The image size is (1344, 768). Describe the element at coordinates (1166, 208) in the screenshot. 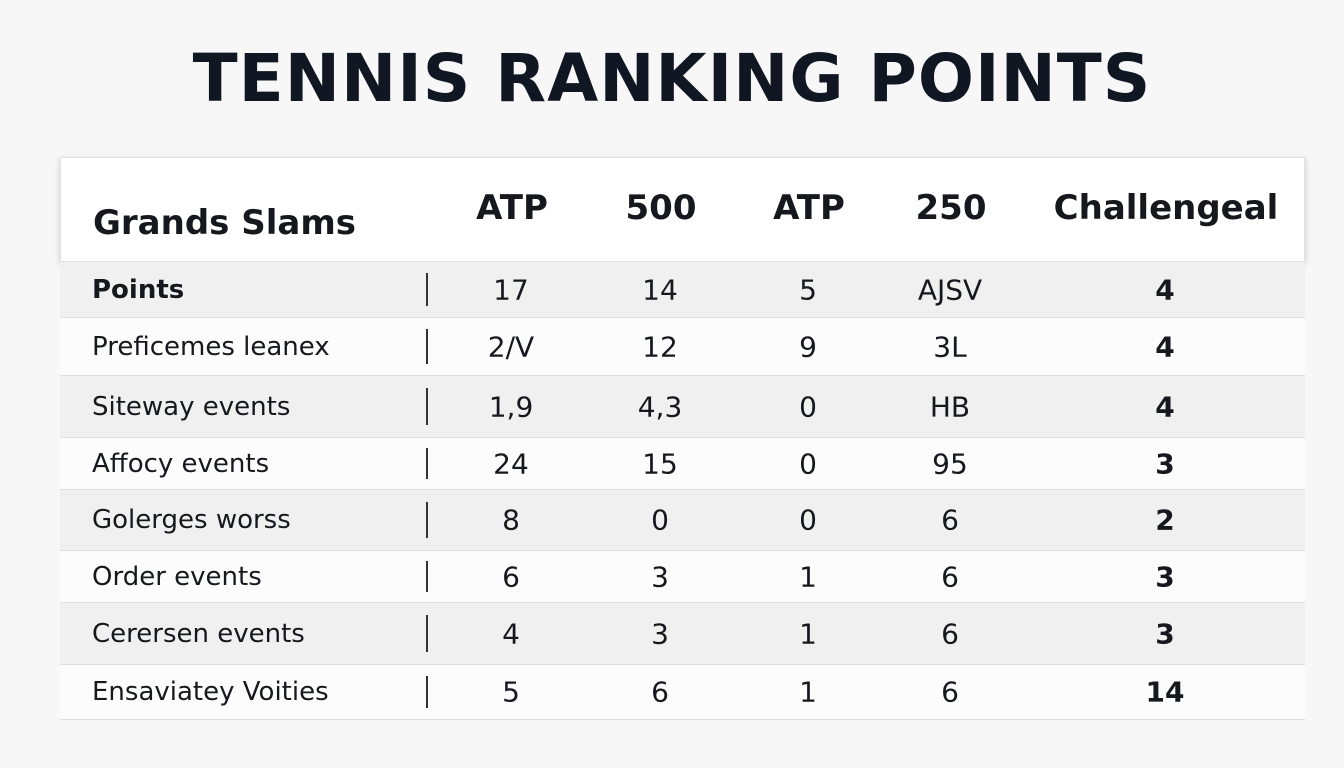

I see `column-header: Challengeal` at that location.